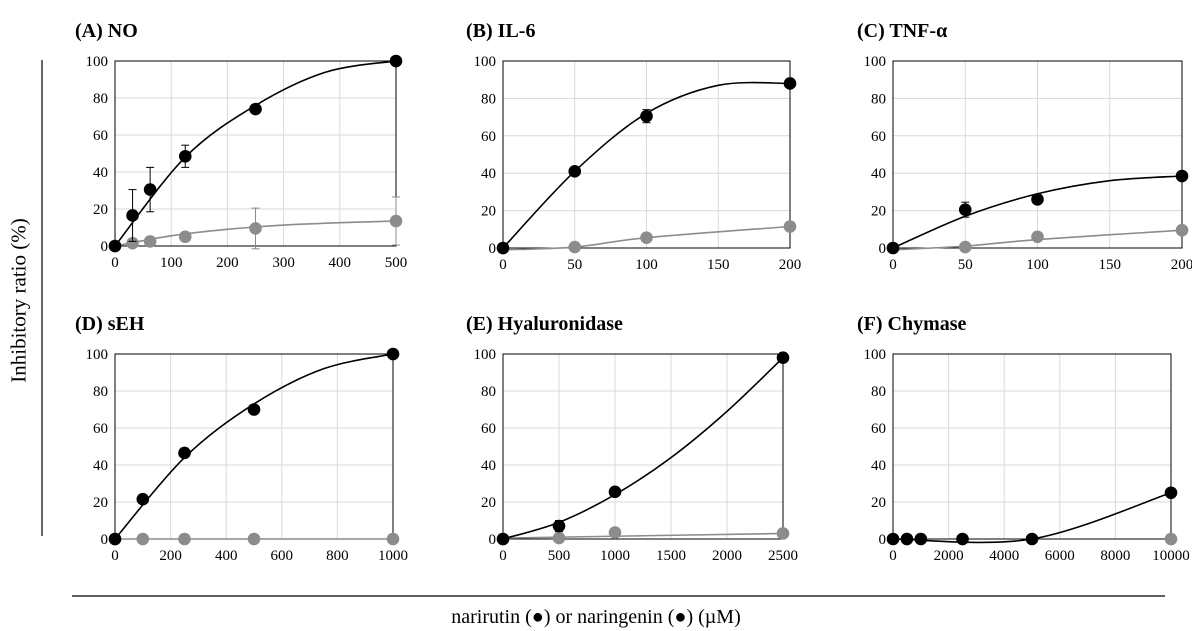 The width and height of the screenshot is (1192, 631). Describe the element at coordinates (337, 556) in the screenshot. I see `x-tick-label: 800` at that location.